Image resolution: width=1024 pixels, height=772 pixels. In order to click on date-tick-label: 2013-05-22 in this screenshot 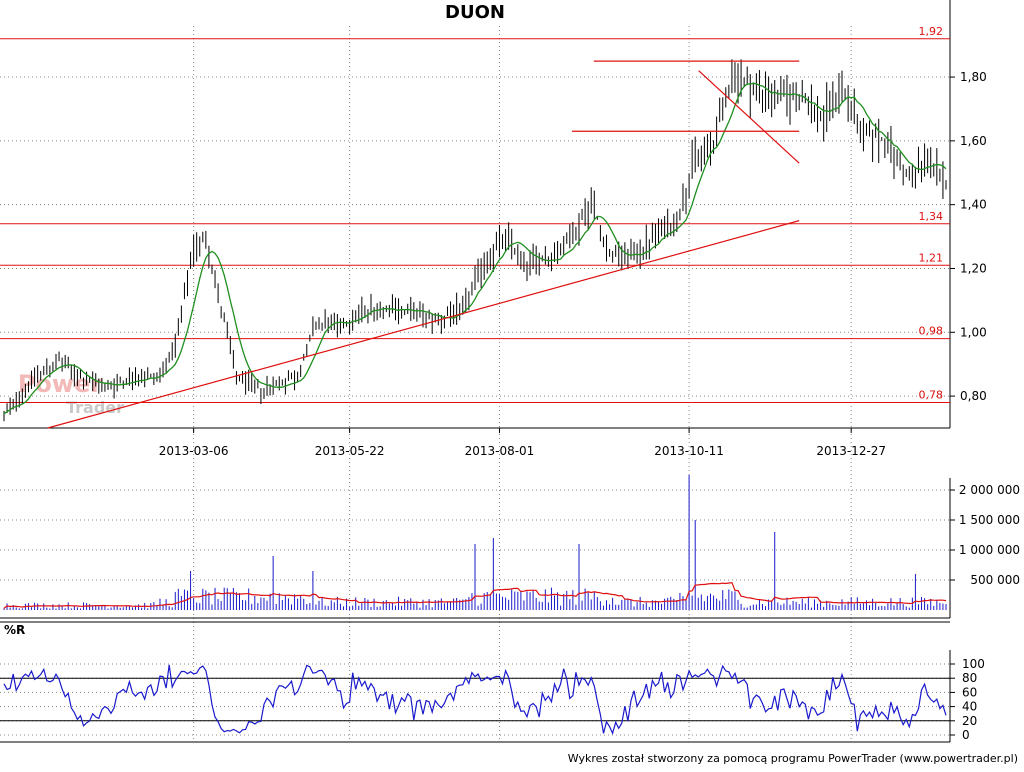, I will do `click(350, 451)`.